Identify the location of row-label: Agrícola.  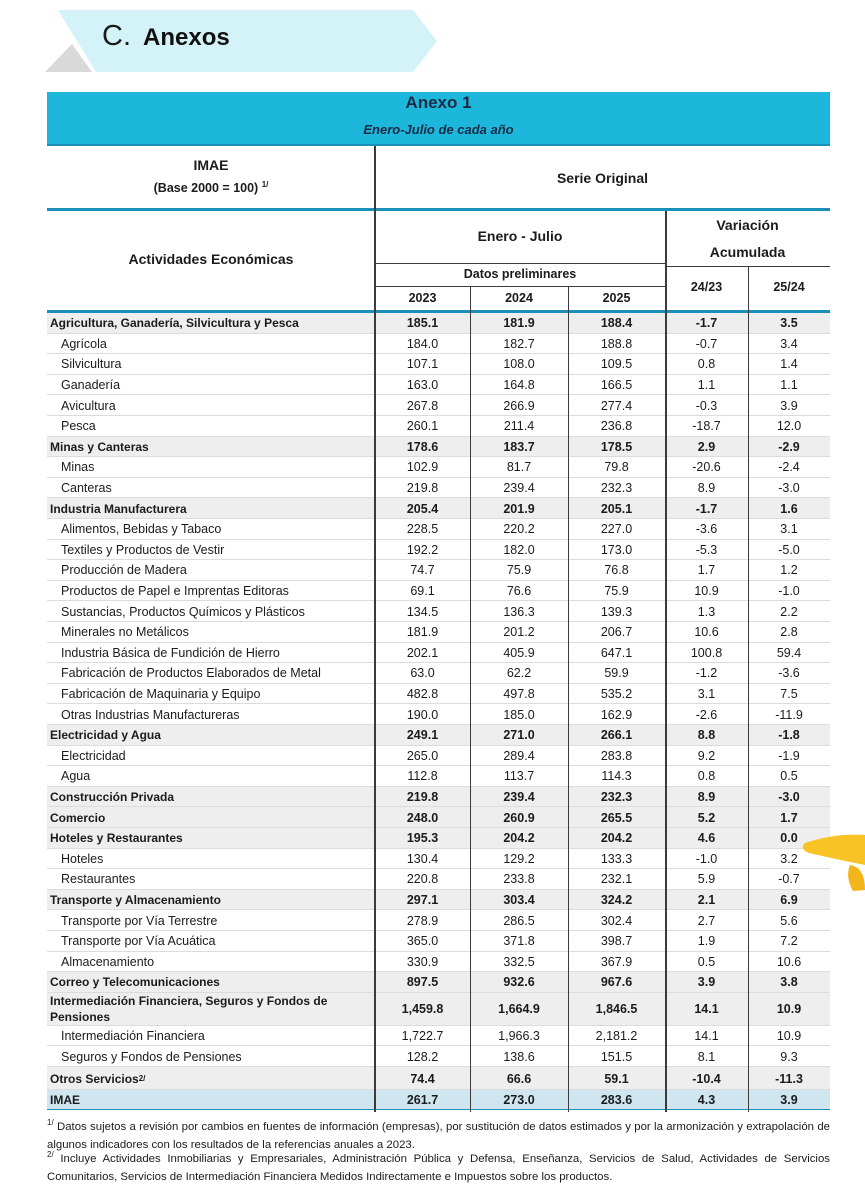
(210, 344).